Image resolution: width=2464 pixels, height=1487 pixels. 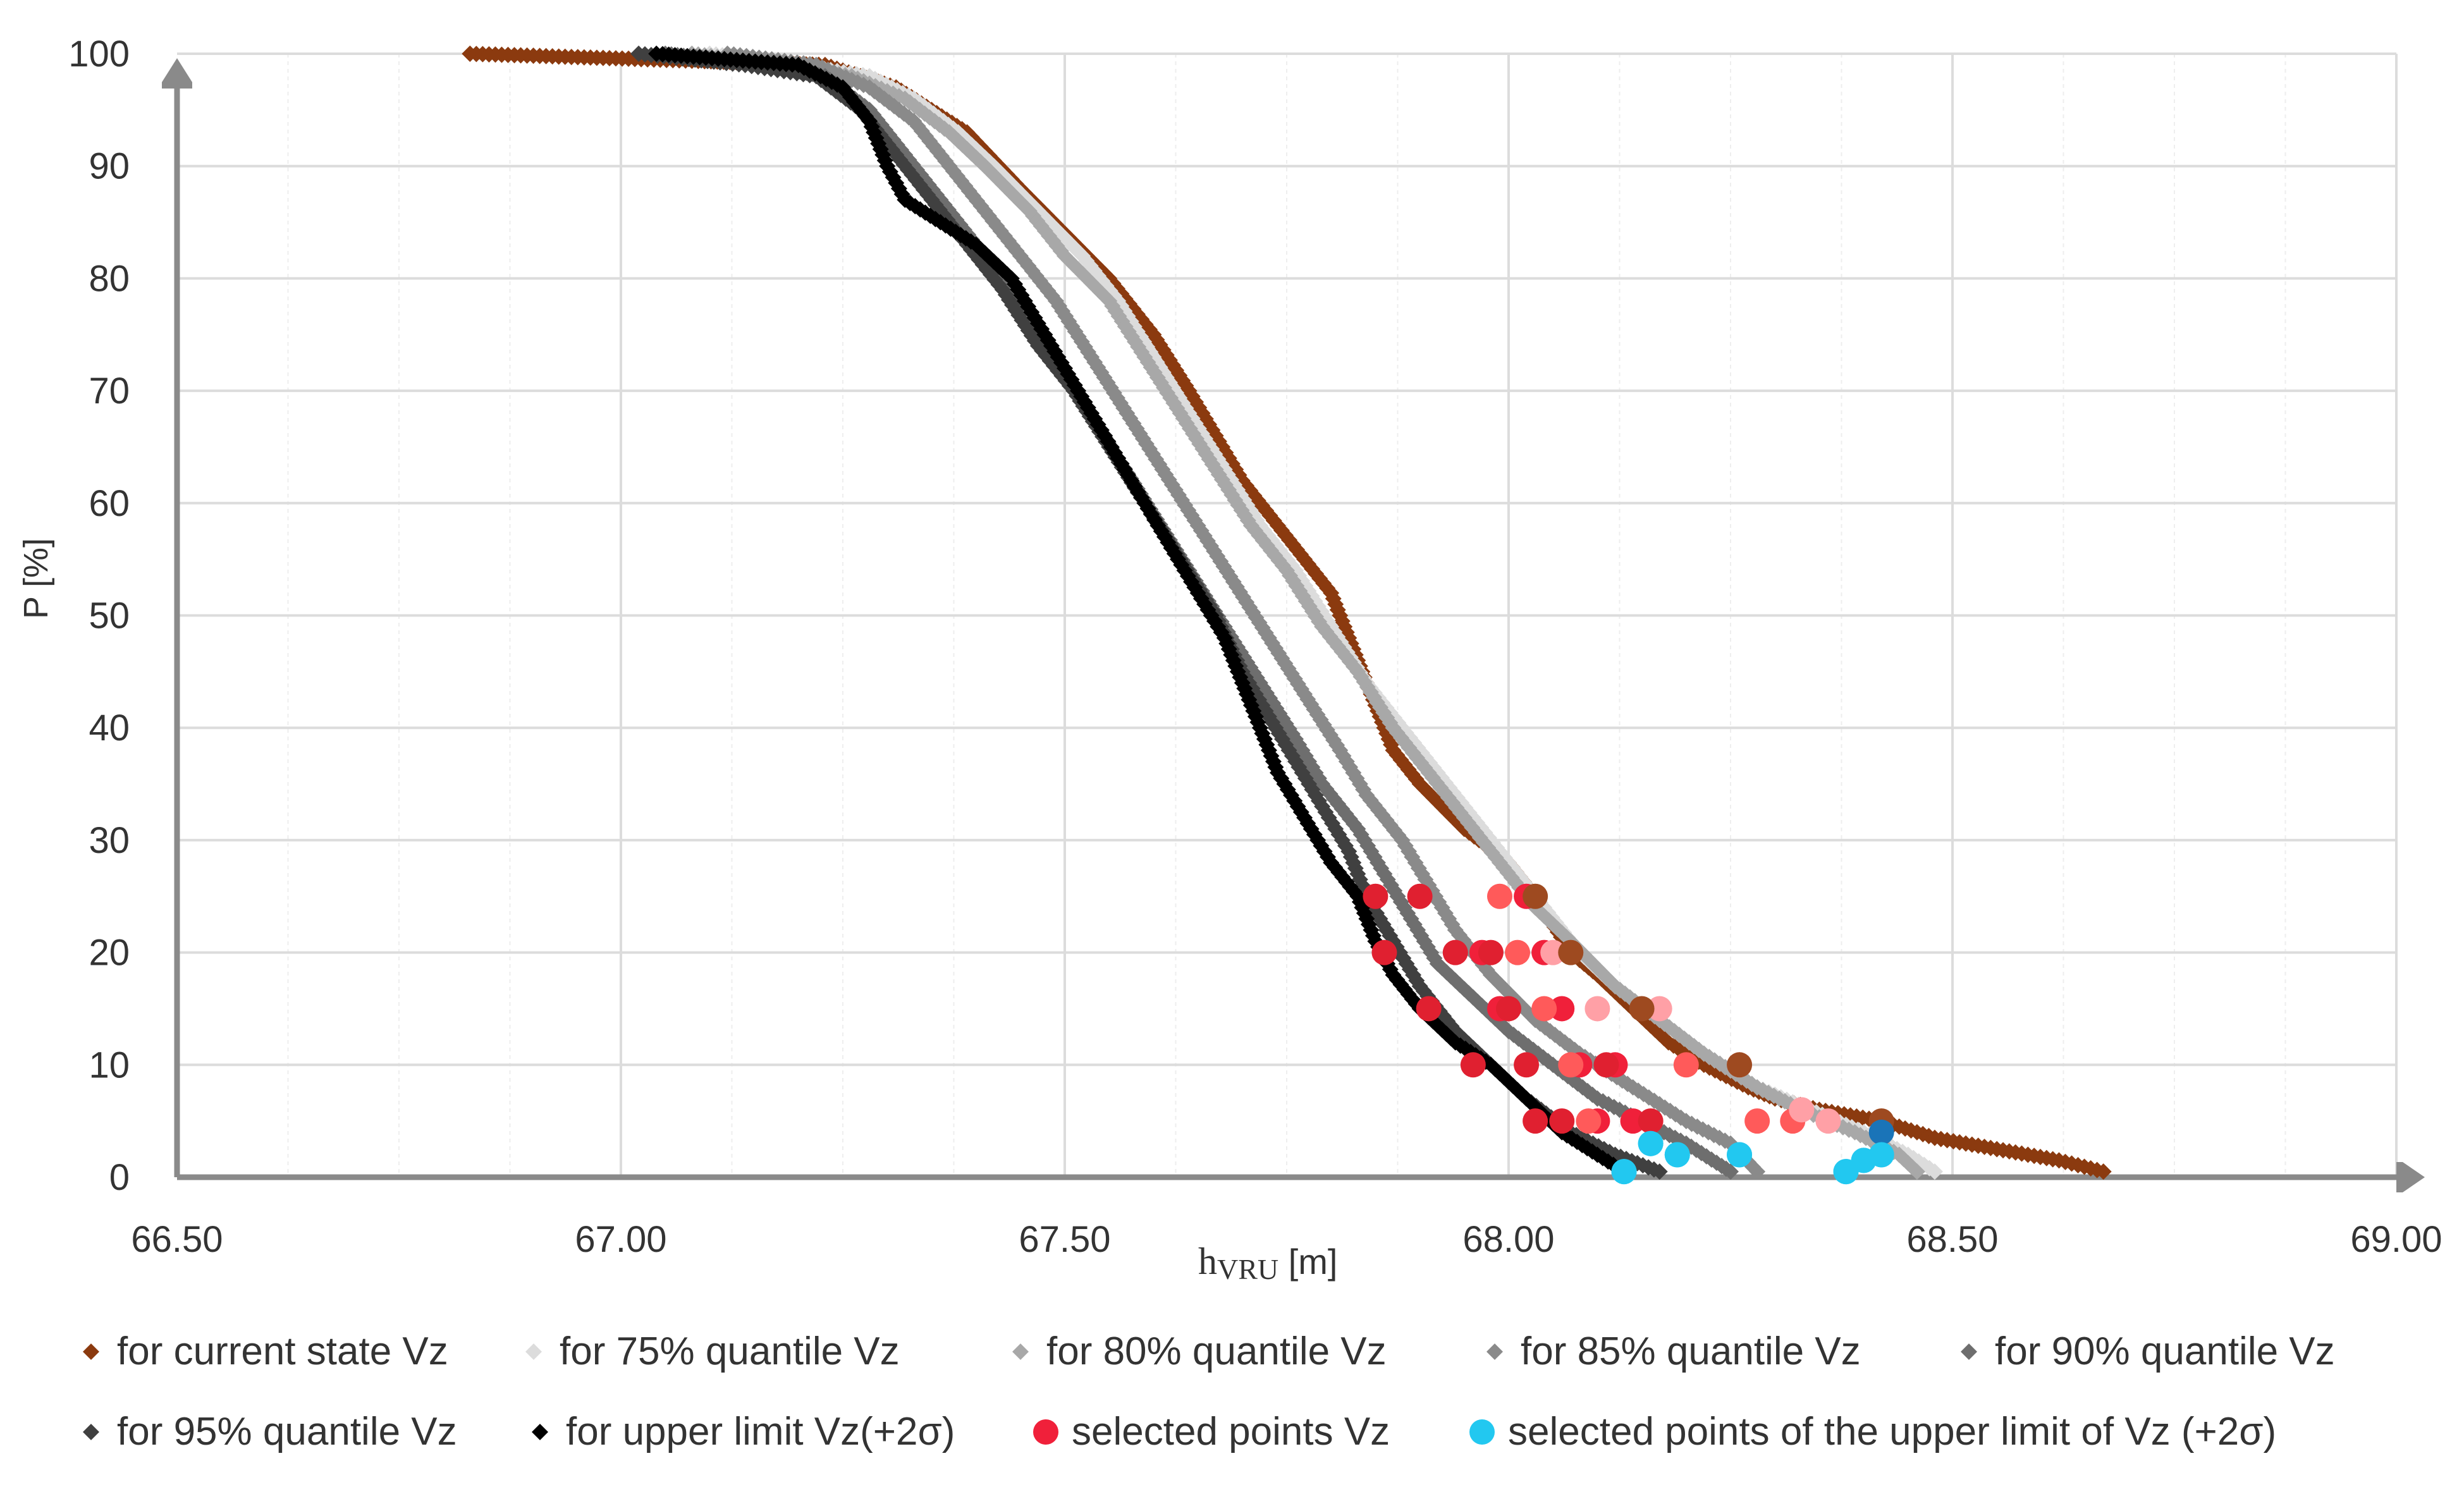 What do you see at coordinates (109, 728) in the screenshot?
I see `y-tick-label: 40` at bounding box center [109, 728].